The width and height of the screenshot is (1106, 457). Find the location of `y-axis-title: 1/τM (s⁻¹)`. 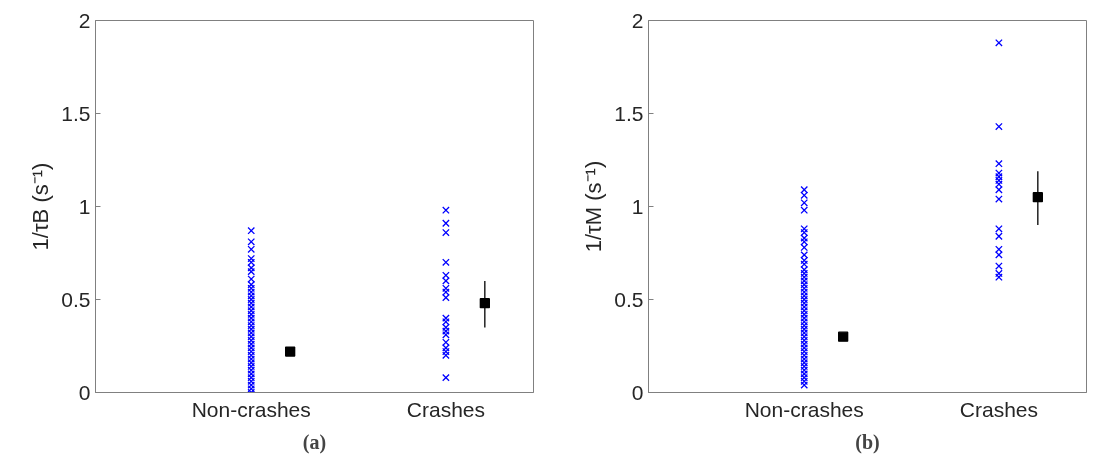

y-axis-title: 1/τM (s⁻¹) is located at coordinates (594, 206).